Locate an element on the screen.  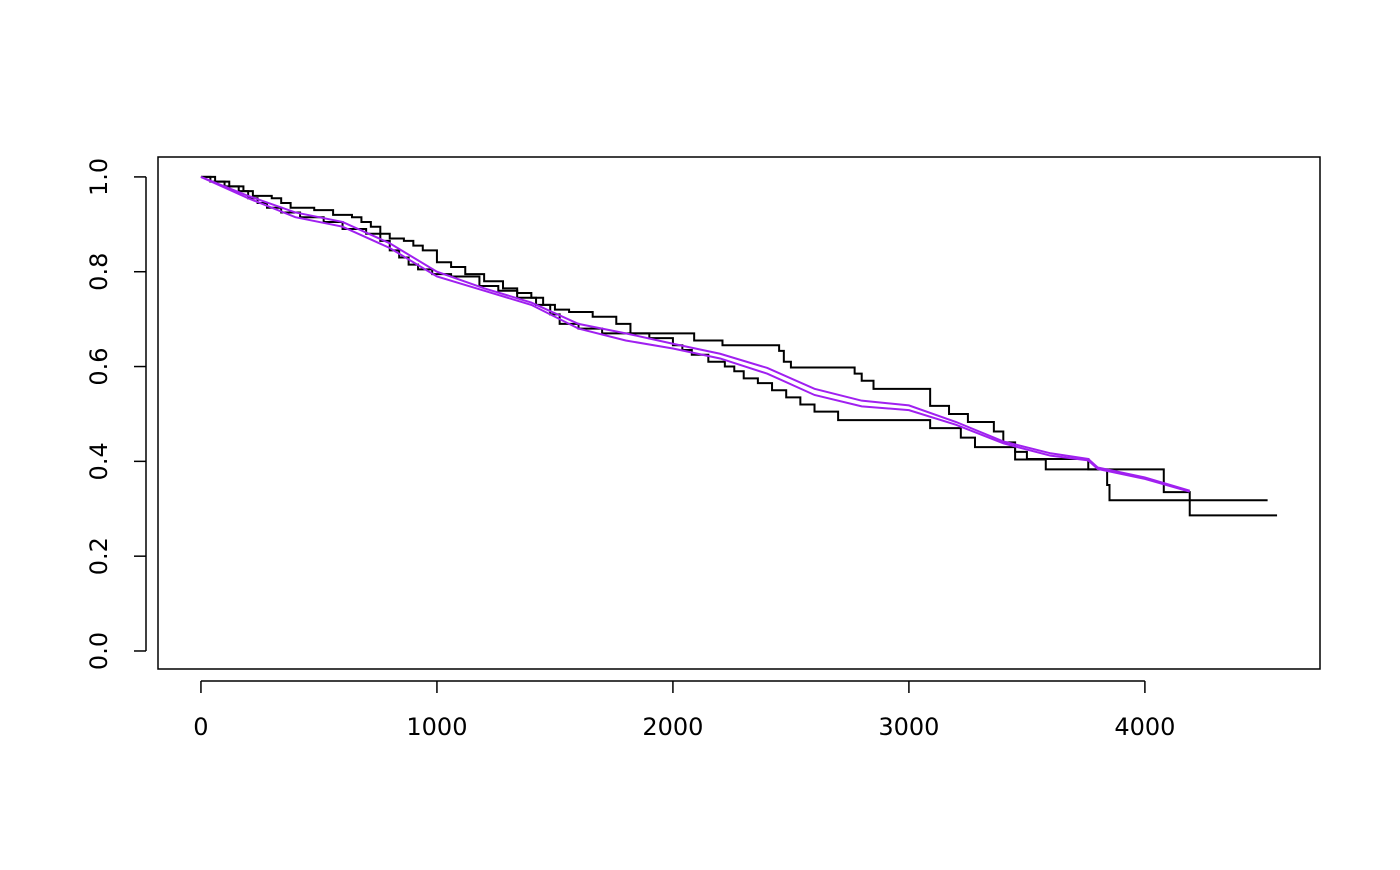
x-tick-label: 1000 is located at coordinates (436, 727).